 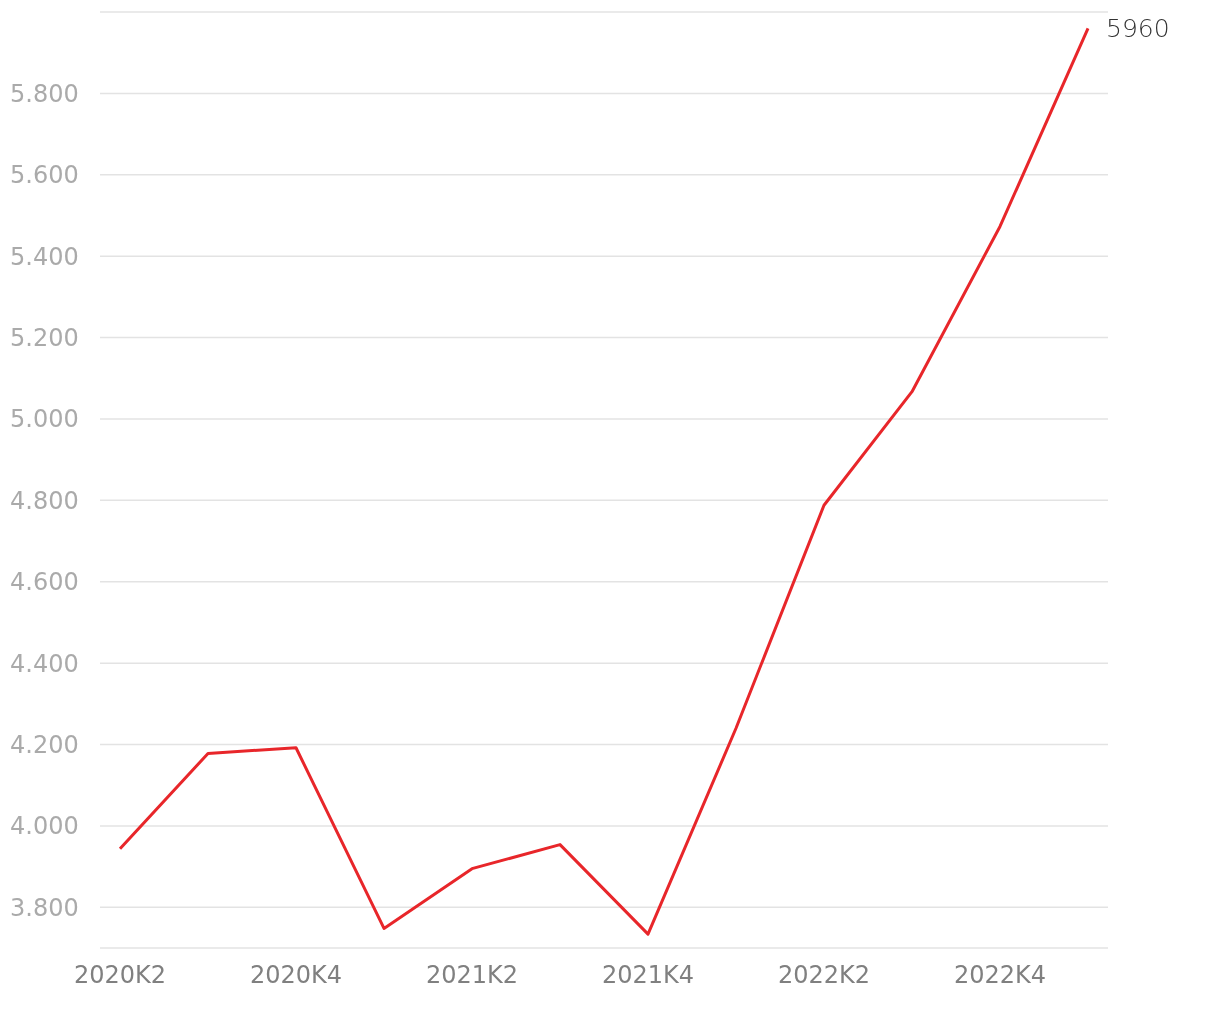 What do you see at coordinates (120, 975) in the screenshot?
I see `x-tick-label: 2020K2` at bounding box center [120, 975].